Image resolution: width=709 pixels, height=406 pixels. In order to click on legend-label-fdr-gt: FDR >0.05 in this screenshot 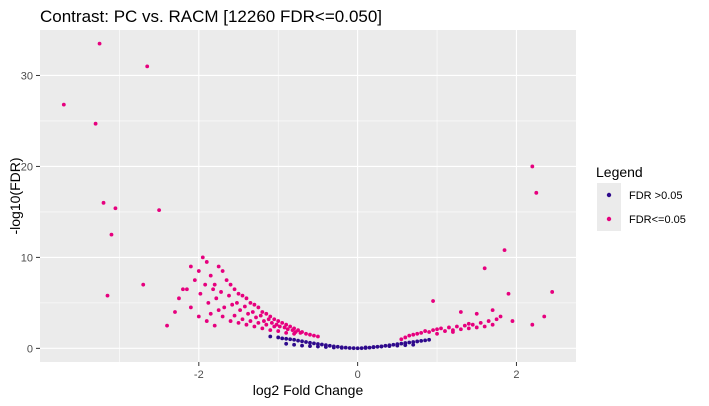, I will do `click(656, 196)`.